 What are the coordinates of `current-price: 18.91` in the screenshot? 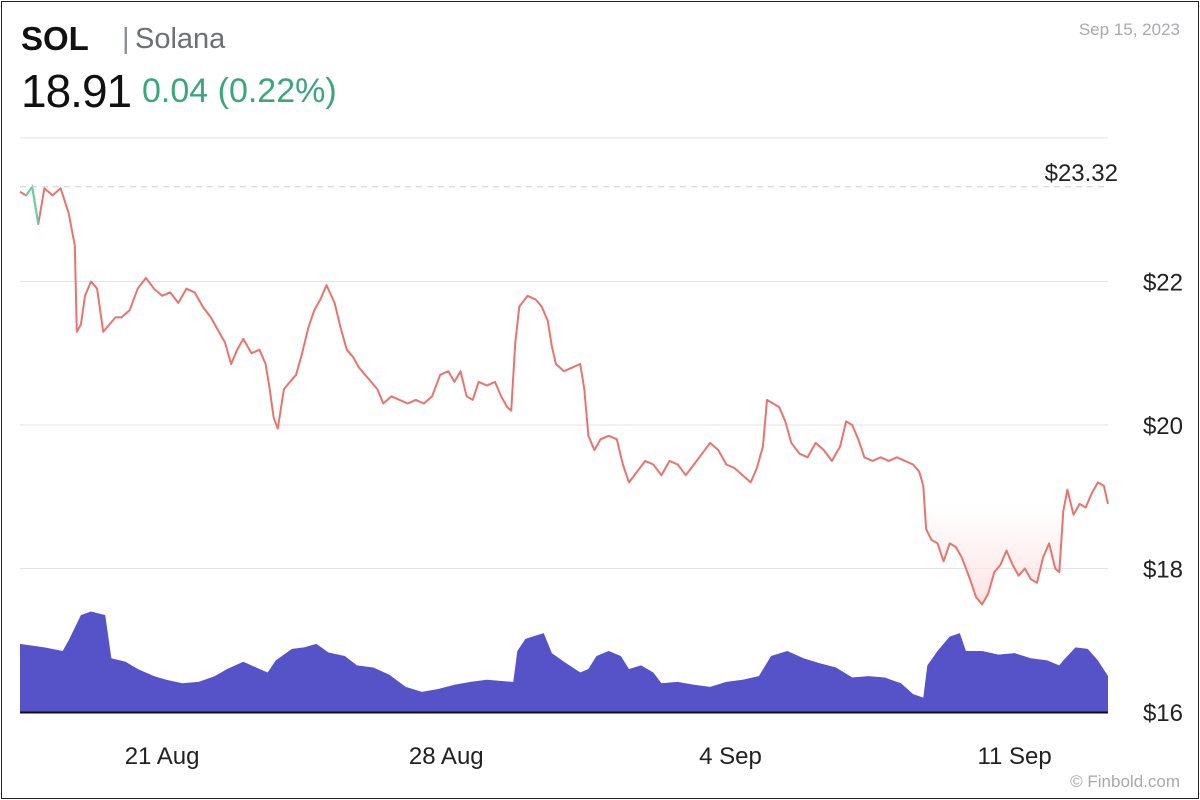 It's located at (76, 91).